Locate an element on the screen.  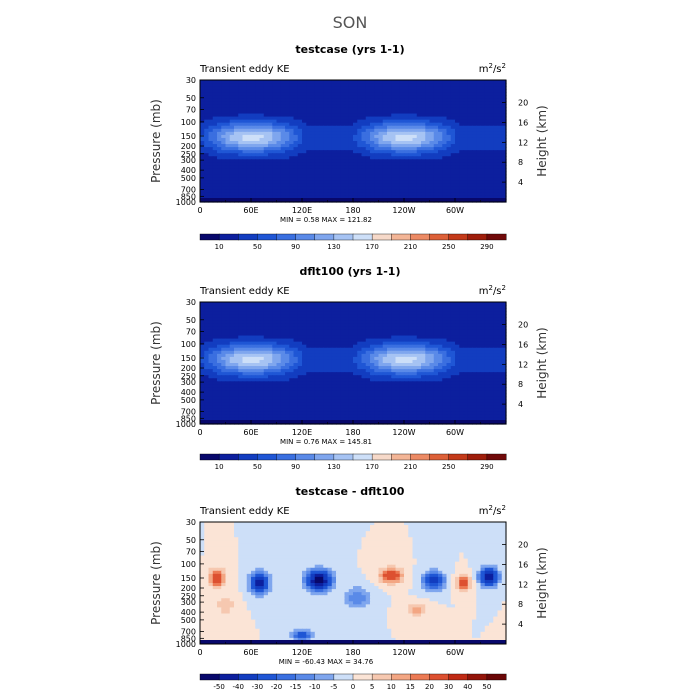
panel-left-label: Transient eddy KE is located at coordinates (244, 291).